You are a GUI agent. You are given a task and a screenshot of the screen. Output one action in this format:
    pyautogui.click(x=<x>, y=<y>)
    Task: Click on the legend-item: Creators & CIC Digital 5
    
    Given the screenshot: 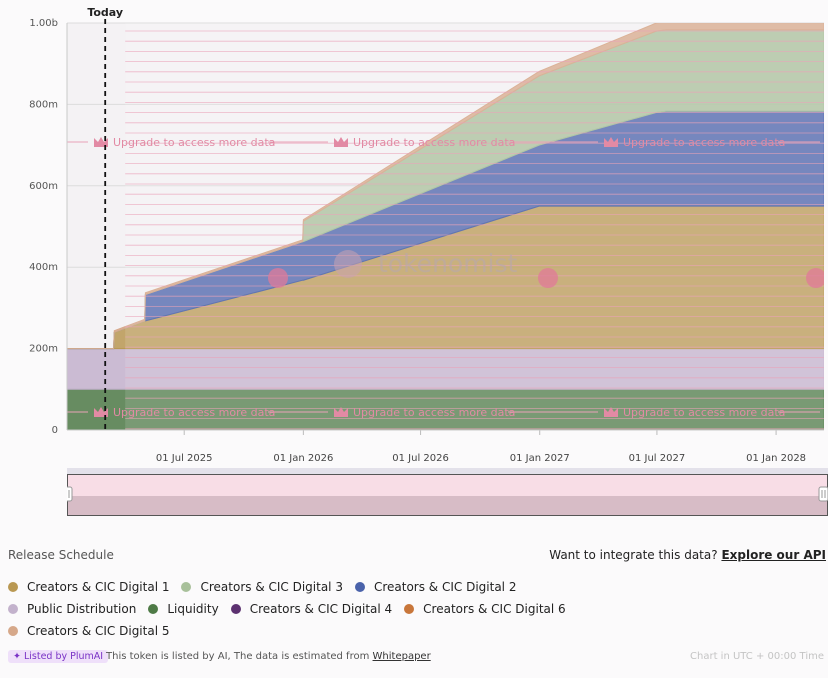 What is the action you would take?
    pyautogui.click(x=88, y=631)
    